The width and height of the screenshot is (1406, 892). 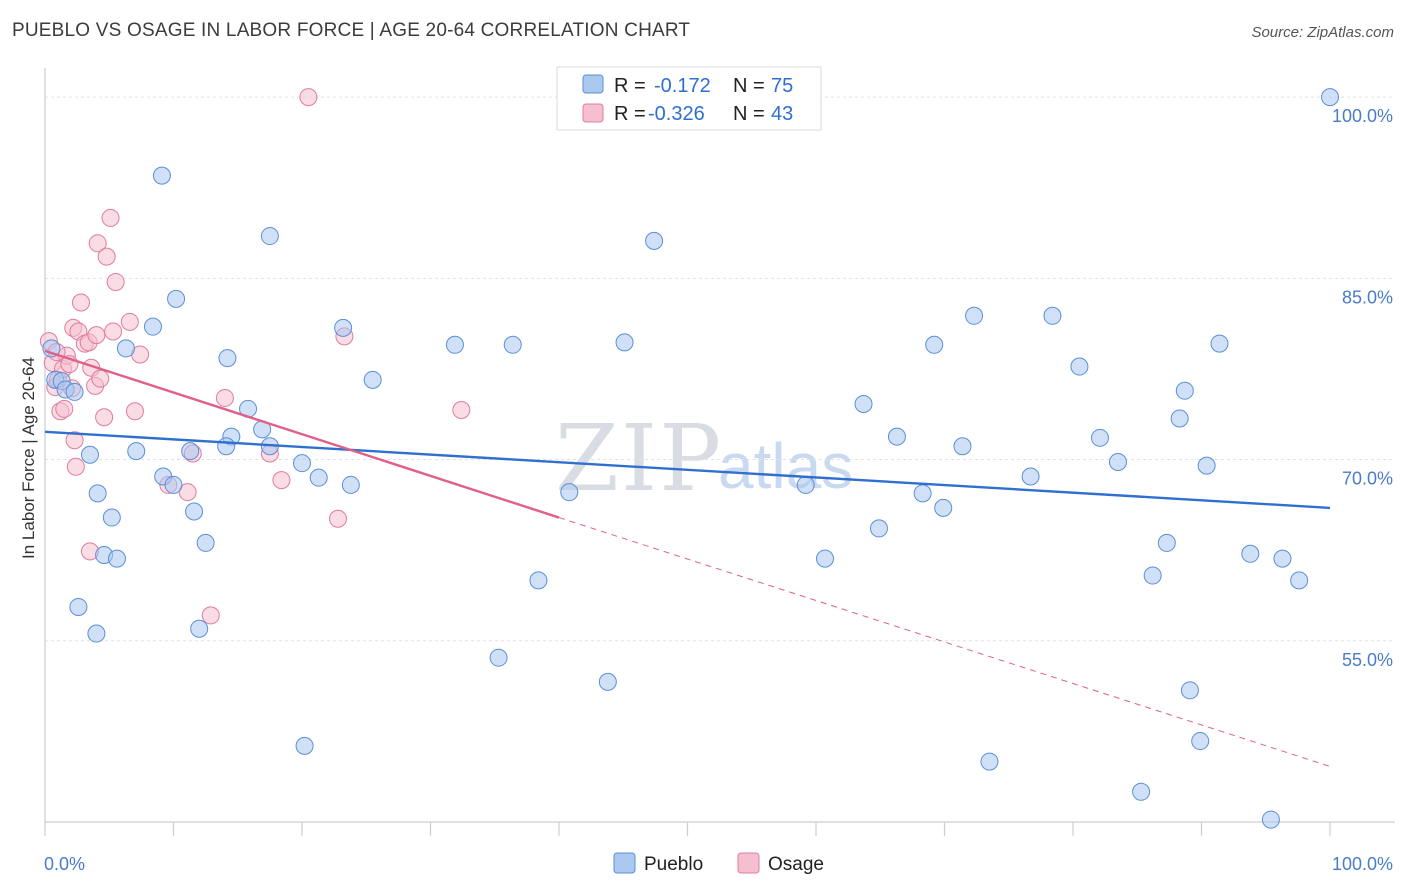 I want to click on stats-legend: R = -0.172 N = 75 R = -0.326 N = 43, so click(x=689, y=98).